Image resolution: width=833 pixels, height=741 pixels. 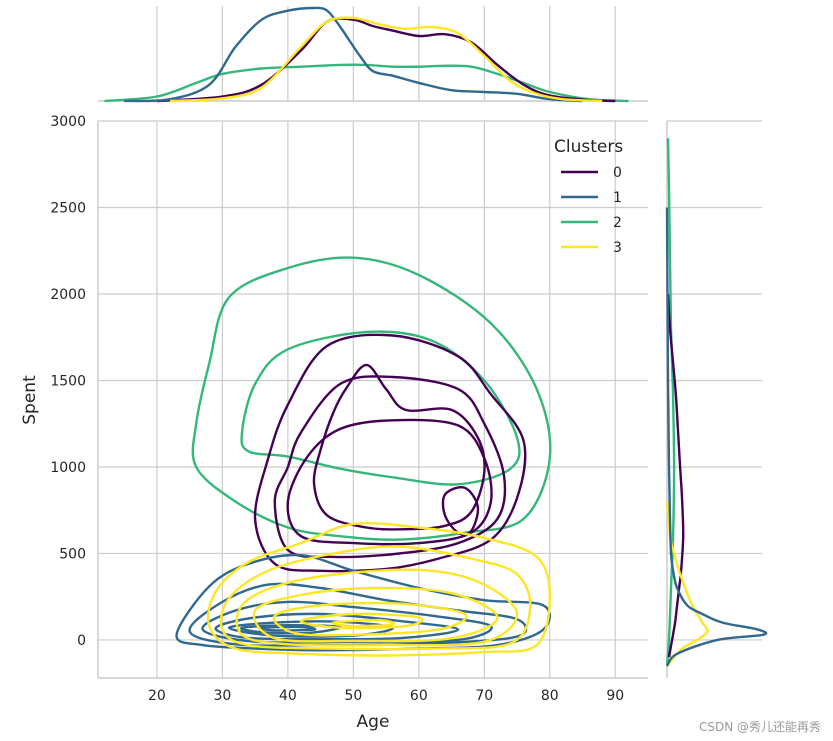 What do you see at coordinates (615, 696) in the screenshot?
I see `x-tick-label: 90` at bounding box center [615, 696].